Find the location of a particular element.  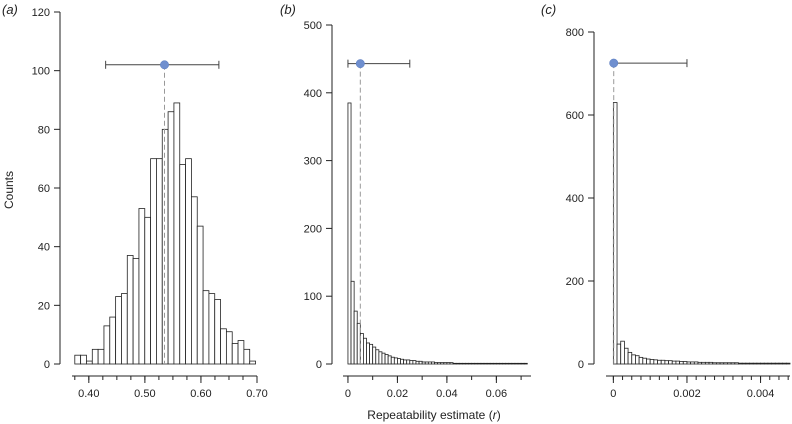

x-tick-label: 0 is located at coordinates (348, 394).